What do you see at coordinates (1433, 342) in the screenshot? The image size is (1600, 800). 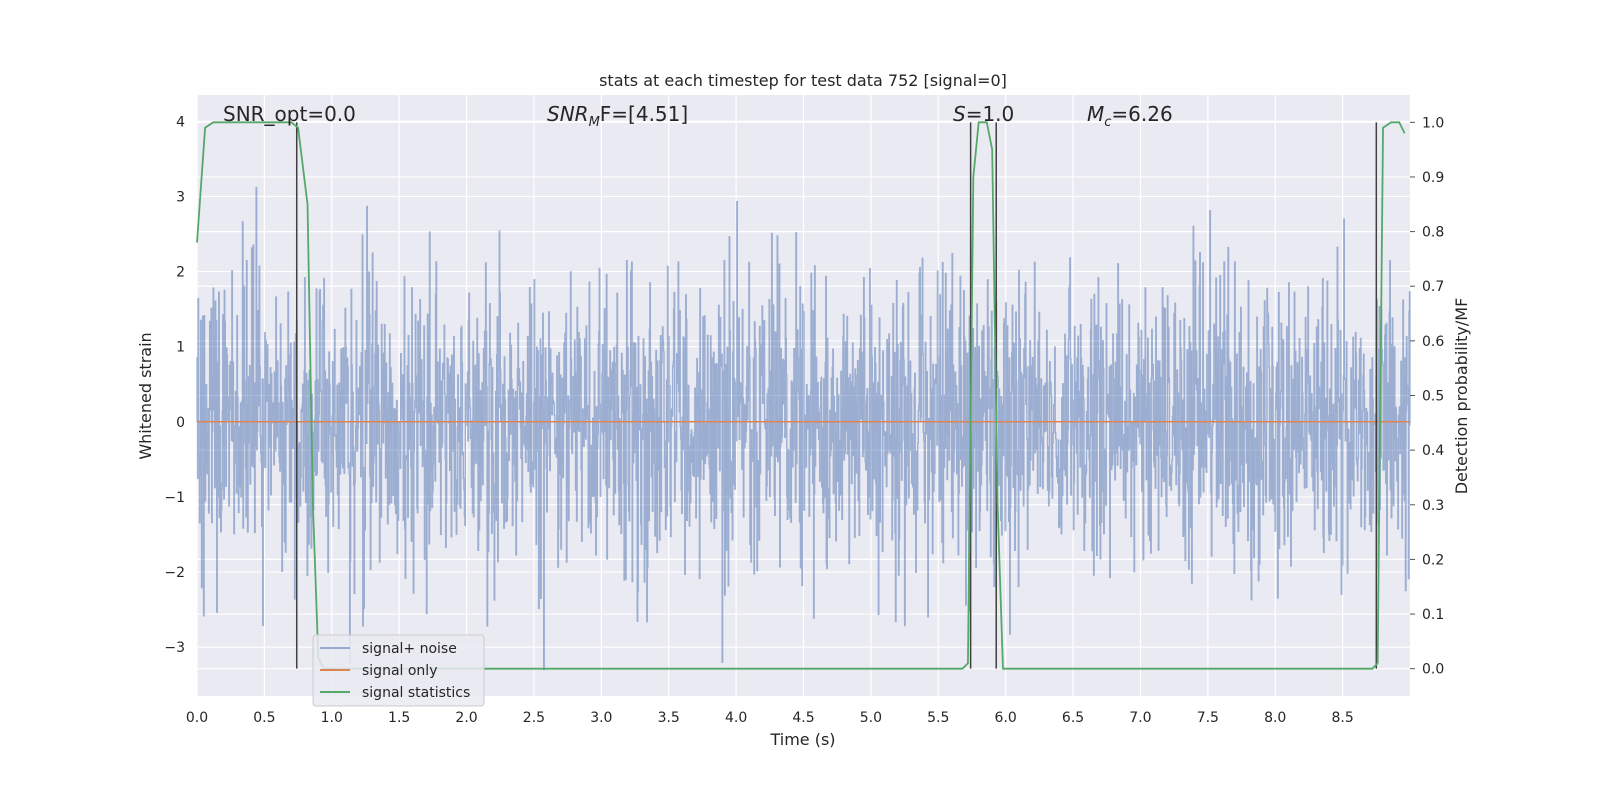 I see `y-right-tick-label: 0.6` at bounding box center [1433, 342].